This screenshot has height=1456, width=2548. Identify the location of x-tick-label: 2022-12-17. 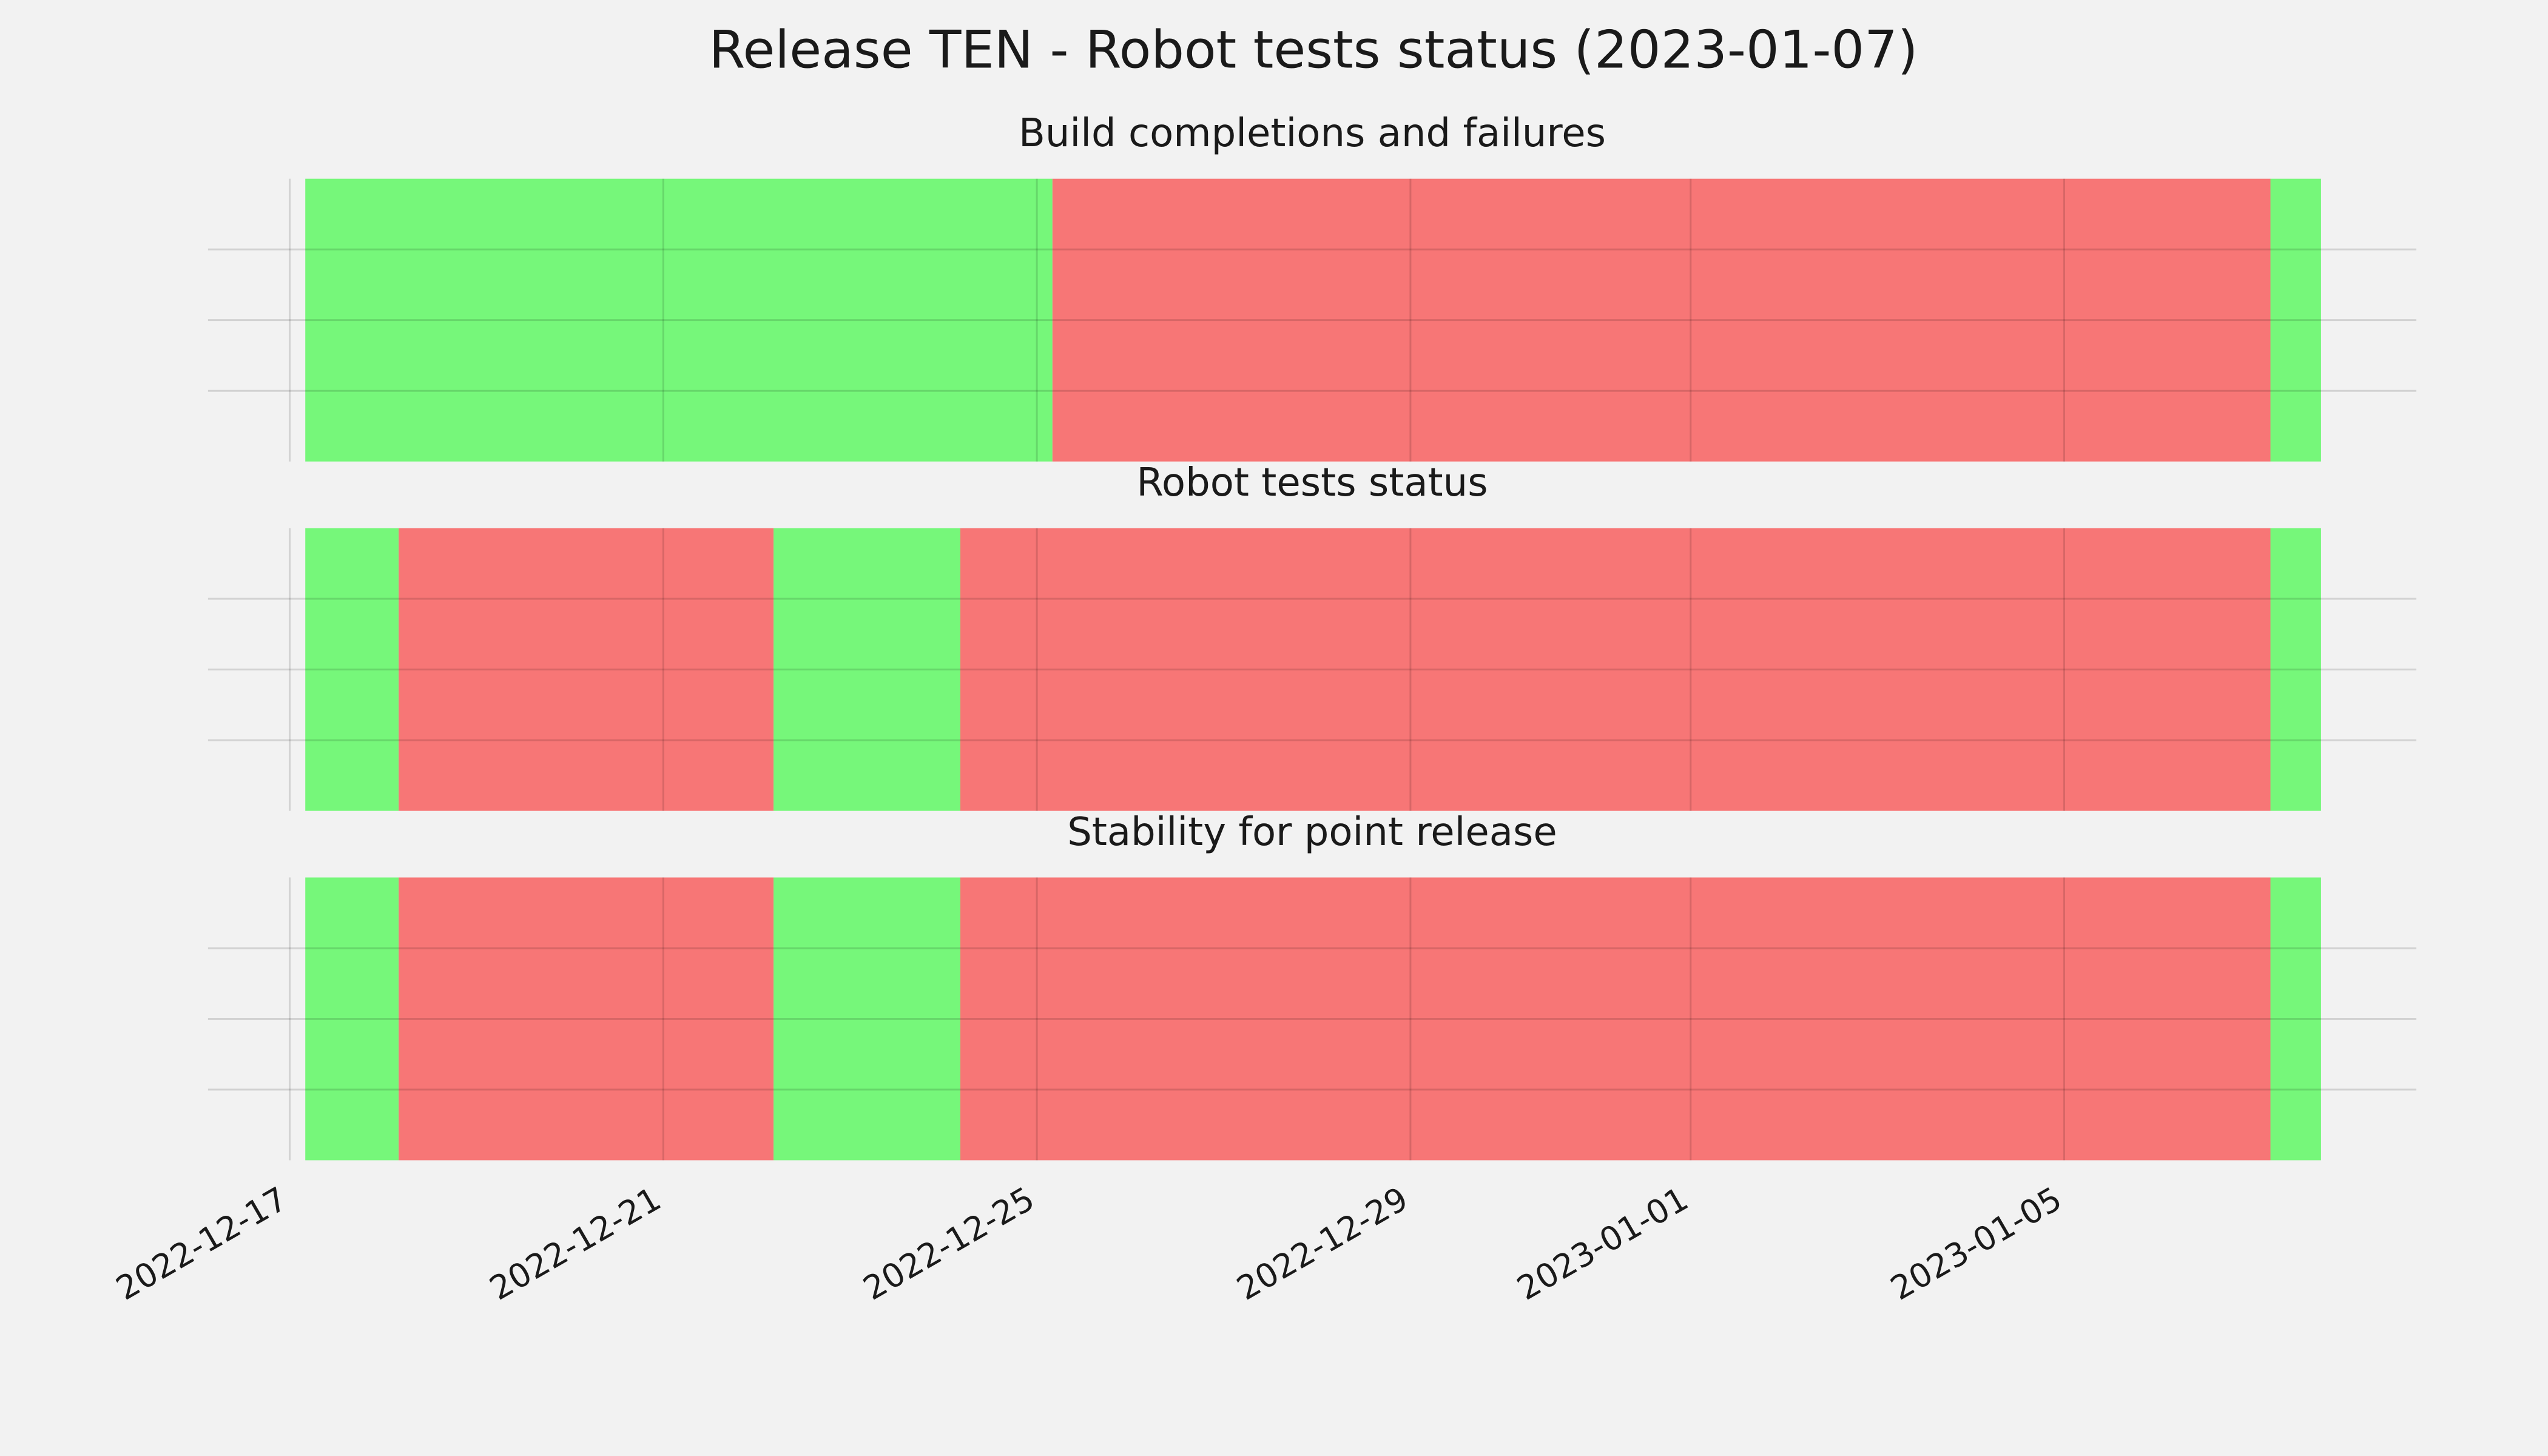
(202, 1243).